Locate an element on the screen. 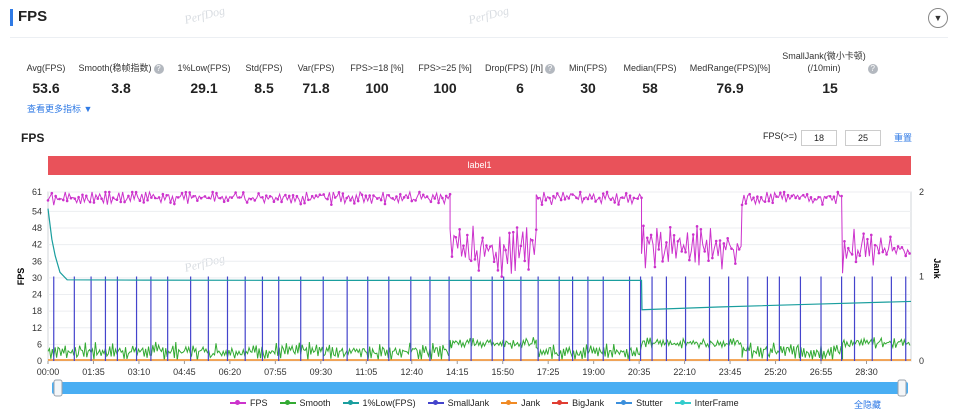 The height and width of the screenshot is (414, 960). chevron-down-icon: ▼ is located at coordinates (938, 18).